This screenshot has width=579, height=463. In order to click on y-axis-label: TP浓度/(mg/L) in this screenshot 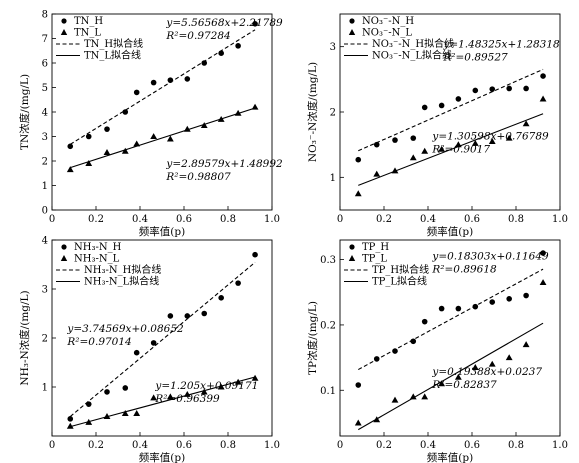, I will do `click(312, 338)`.